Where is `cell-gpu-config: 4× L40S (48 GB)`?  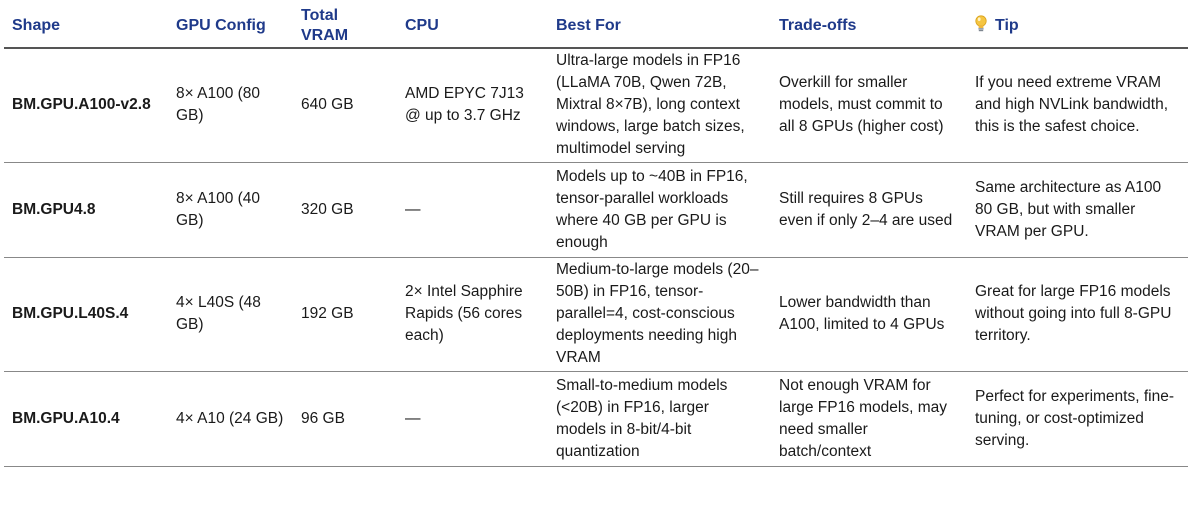
cell-gpu-config: 4× L40S (48 GB) is located at coordinates (230, 314).